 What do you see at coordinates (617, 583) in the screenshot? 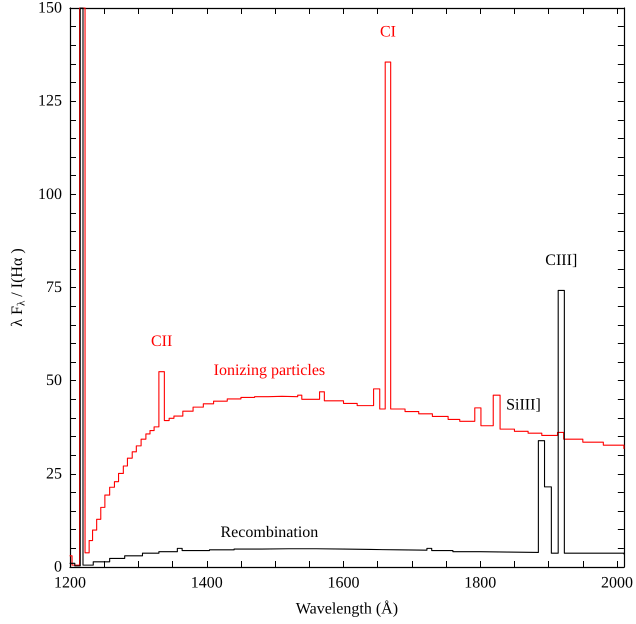
I see `x-tick-label: 2000` at bounding box center [617, 583].